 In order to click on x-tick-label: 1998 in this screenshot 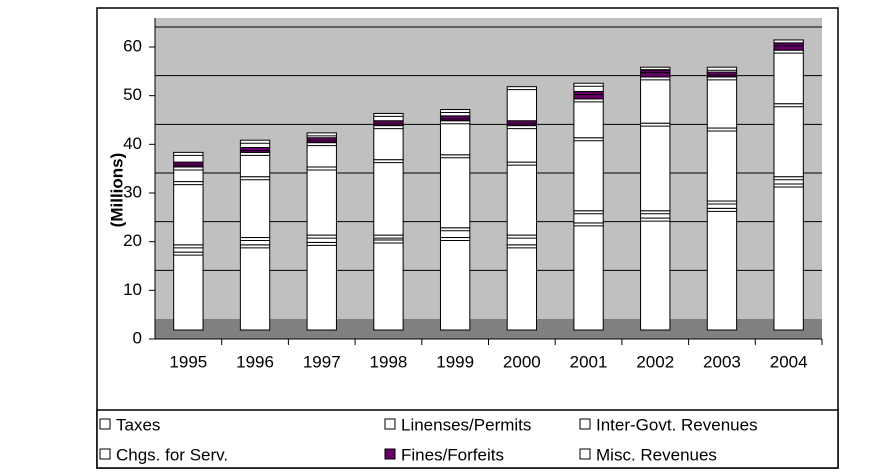, I will do `click(389, 361)`.